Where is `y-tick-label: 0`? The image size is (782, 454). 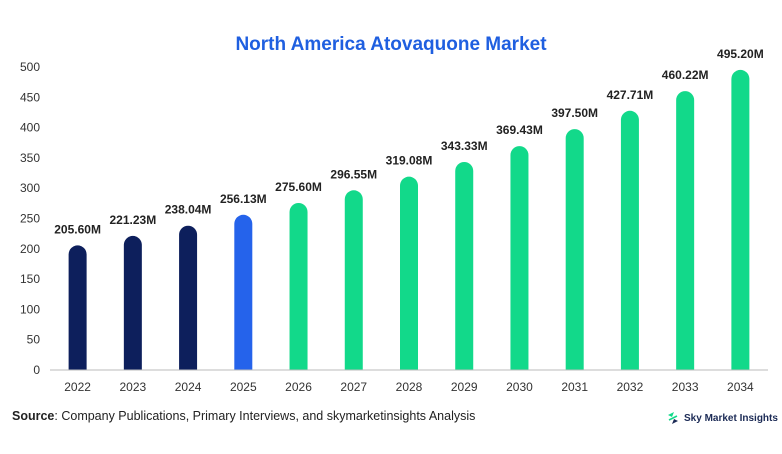 y-tick-label: 0 is located at coordinates (36, 370).